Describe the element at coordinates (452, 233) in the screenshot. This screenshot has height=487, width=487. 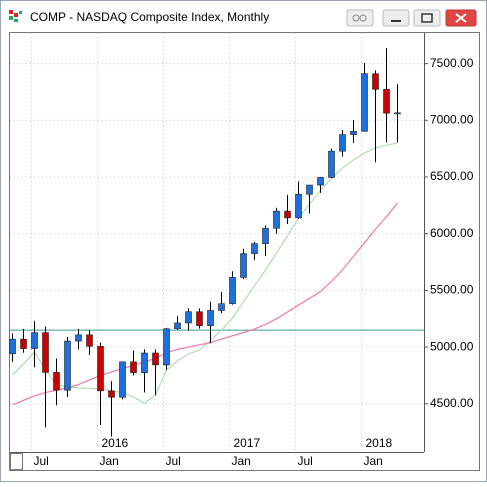
I see `y-tick-label: 6000.00` at that location.